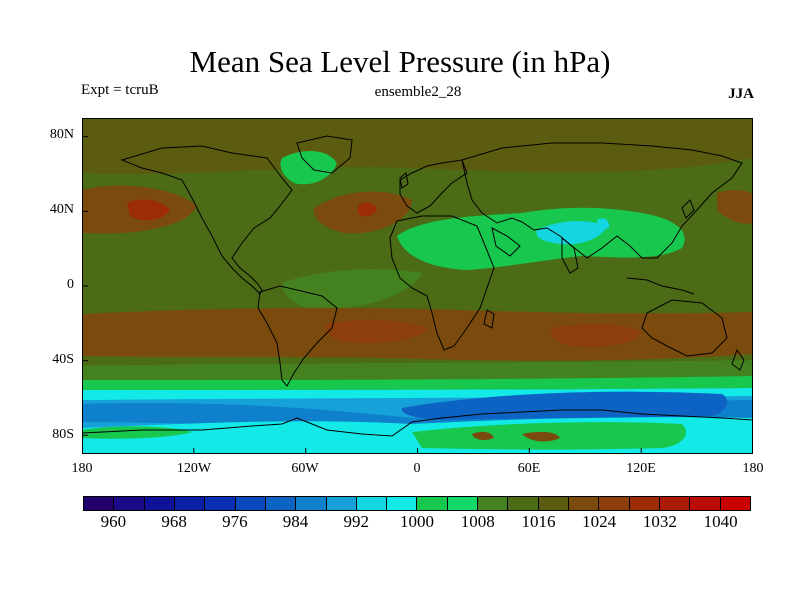 The width and height of the screenshot is (800, 600). Describe the element at coordinates (688, 209) in the screenshot. I see `coast-japan` at that location.